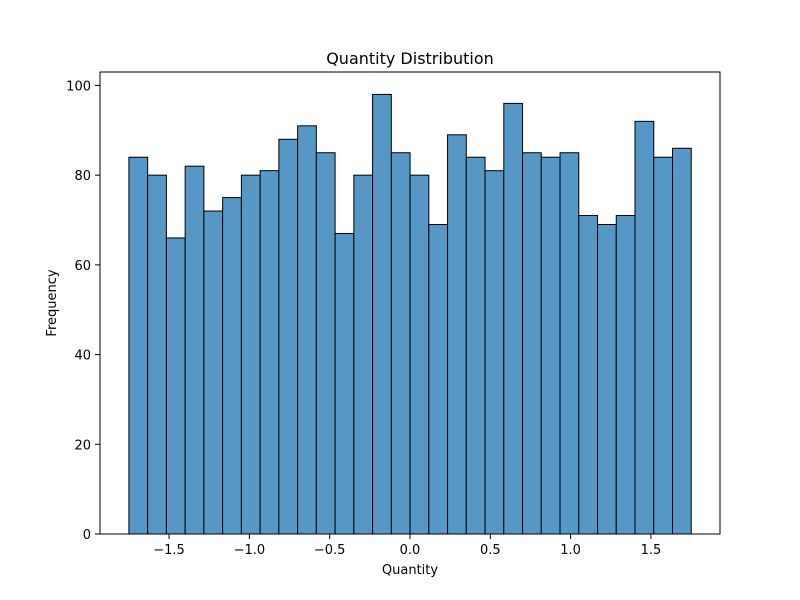  I want to click on y-axis: 0 20 40 60 80 100, so click(83, 311).